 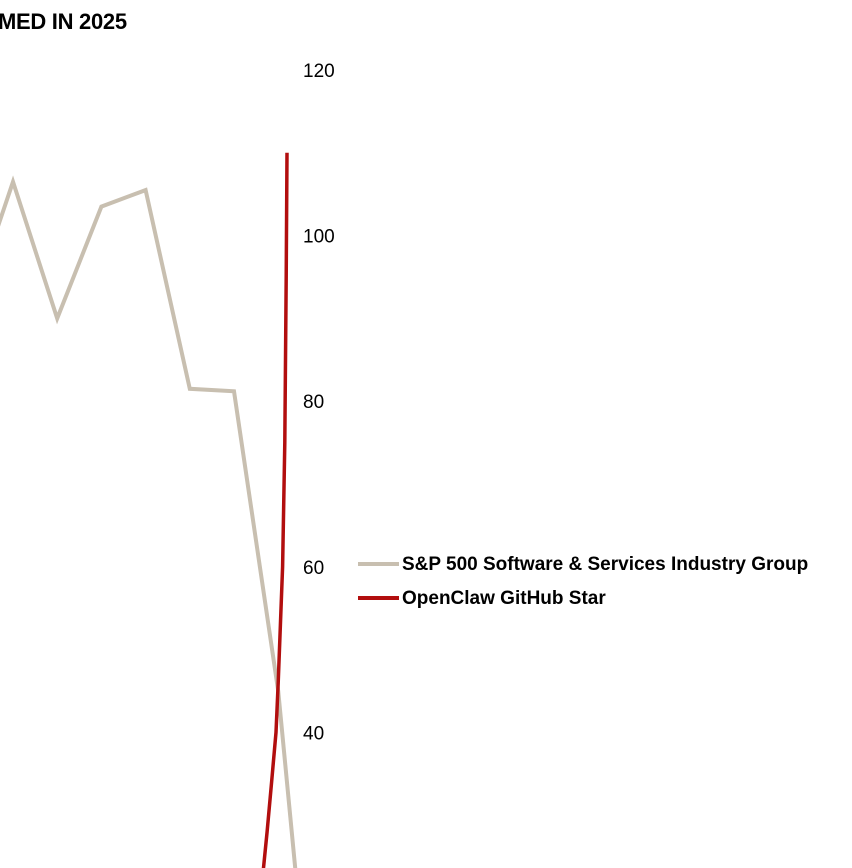 What do you see at coordinates (63, 21) in the screenshot?
I see `chart-title: MED IN 2025` at bounding box center [63, 21].